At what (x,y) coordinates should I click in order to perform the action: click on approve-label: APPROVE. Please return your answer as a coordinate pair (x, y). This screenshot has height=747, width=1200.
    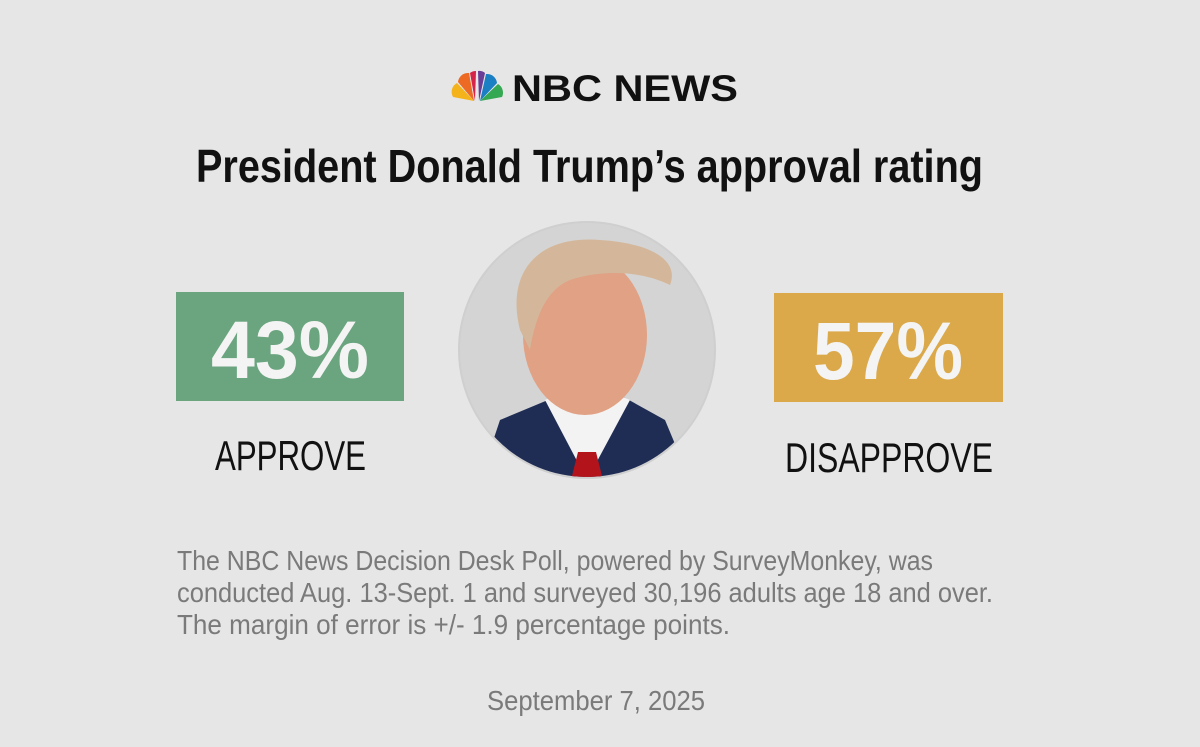
    Looking at the image, I should click on (290, 455).